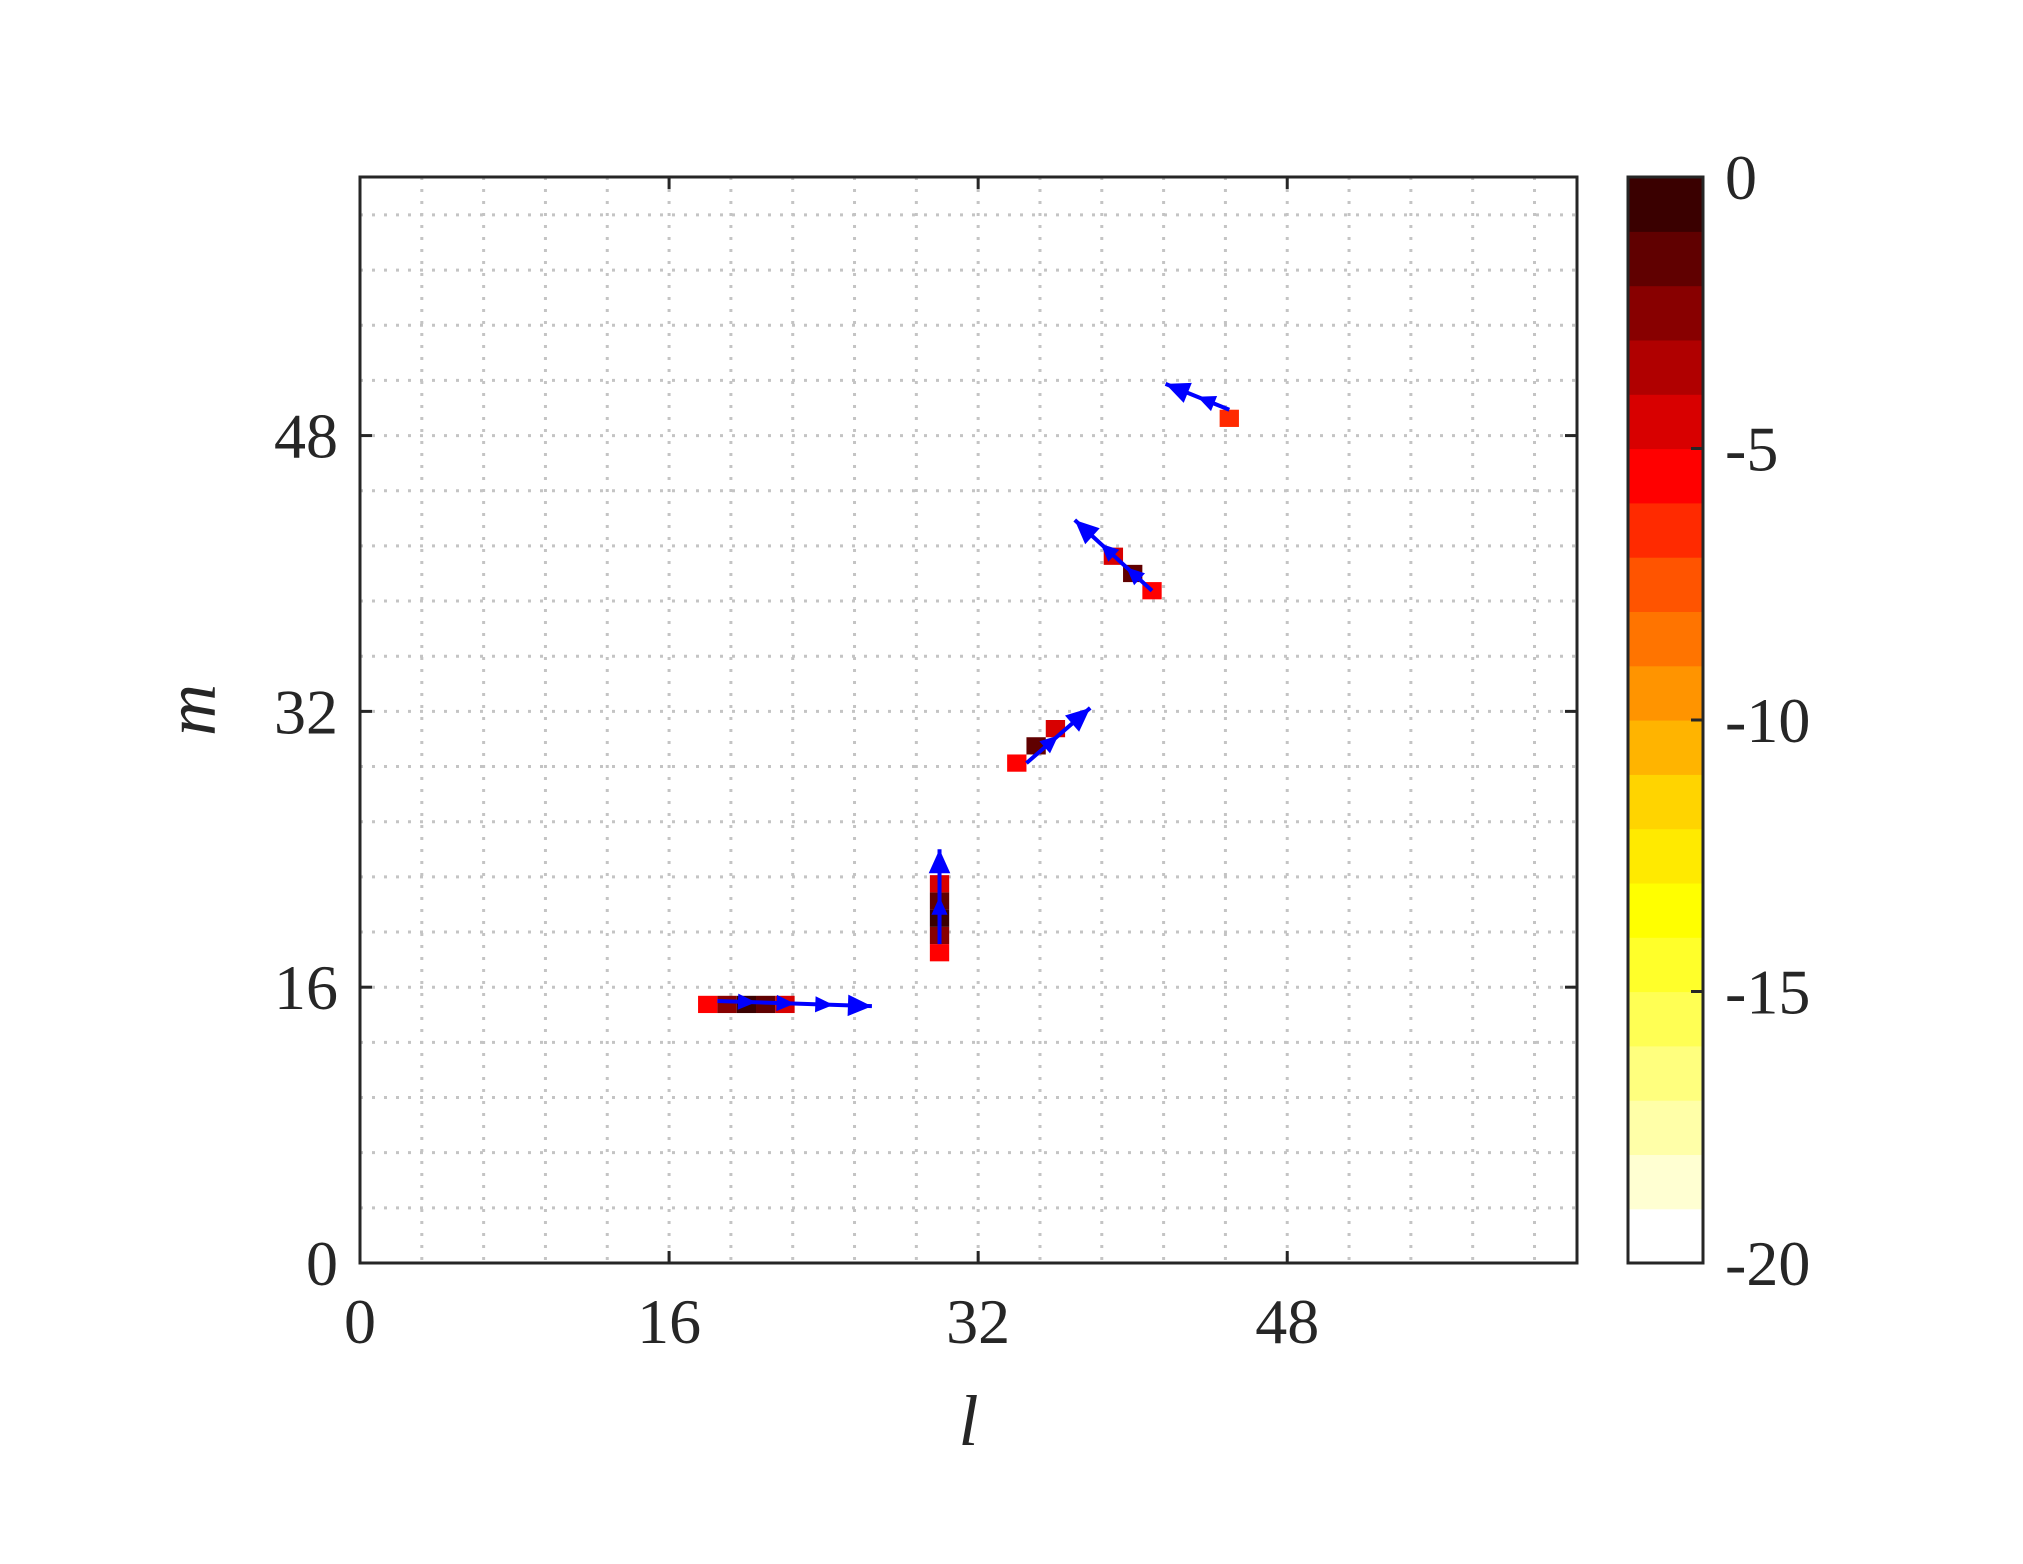 The height and width of the screenshot is (1564, 2023). What do you see at coordinates (1287, 1321) in the screenshot?
I see `x-tick-label: 48` at bounding box center [1287, 1321].